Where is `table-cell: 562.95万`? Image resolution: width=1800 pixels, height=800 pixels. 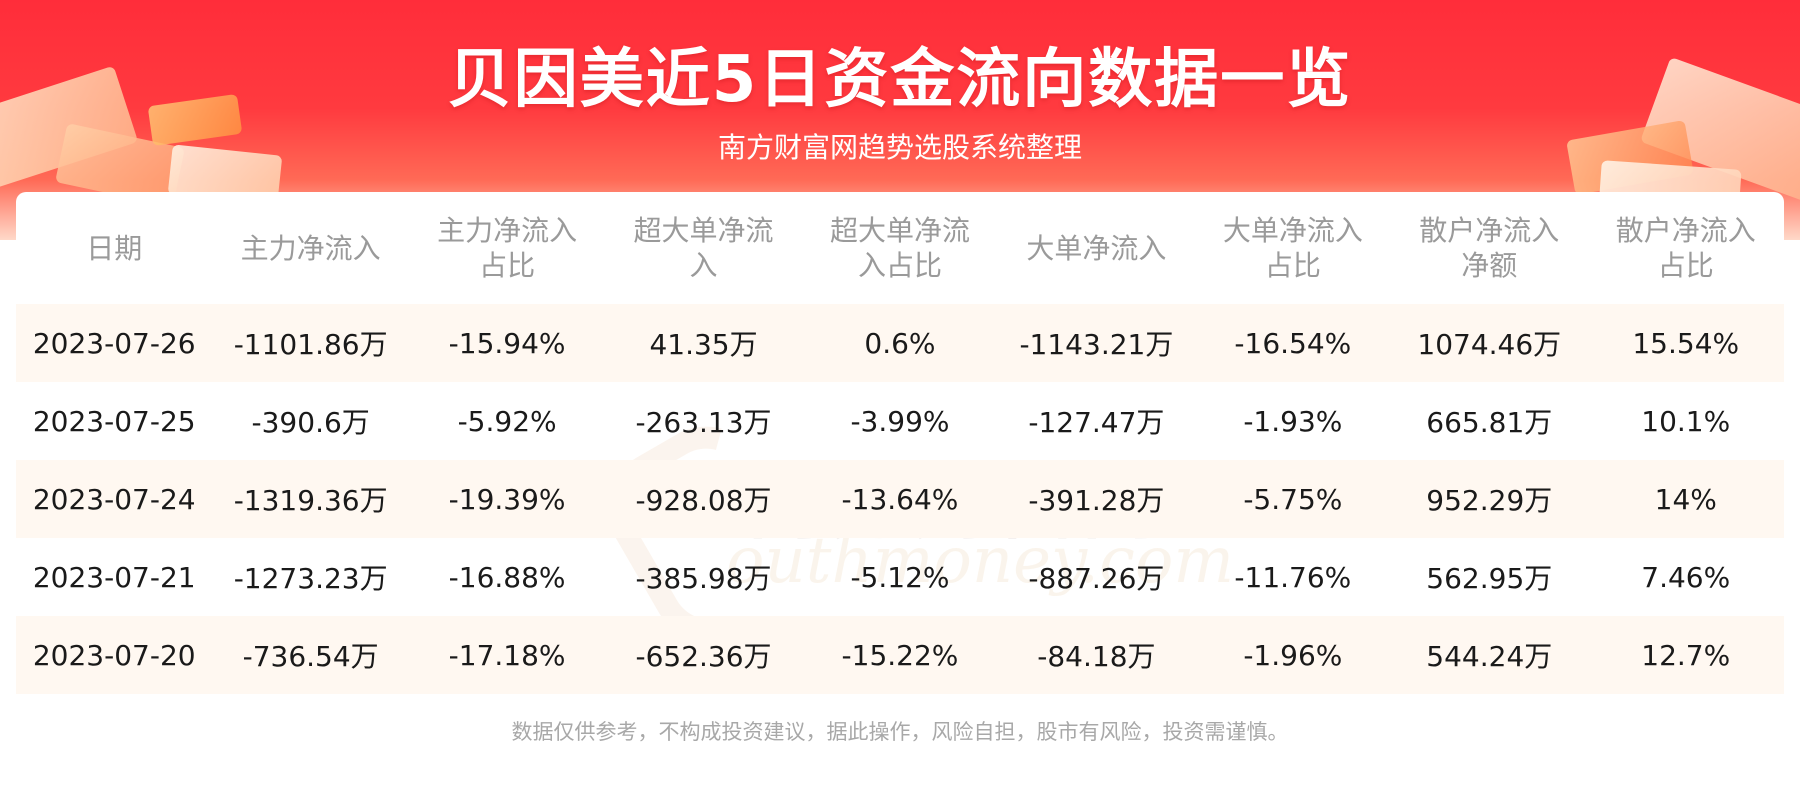 table-cell: 562.95万 is located at coordinates (1489, 578).